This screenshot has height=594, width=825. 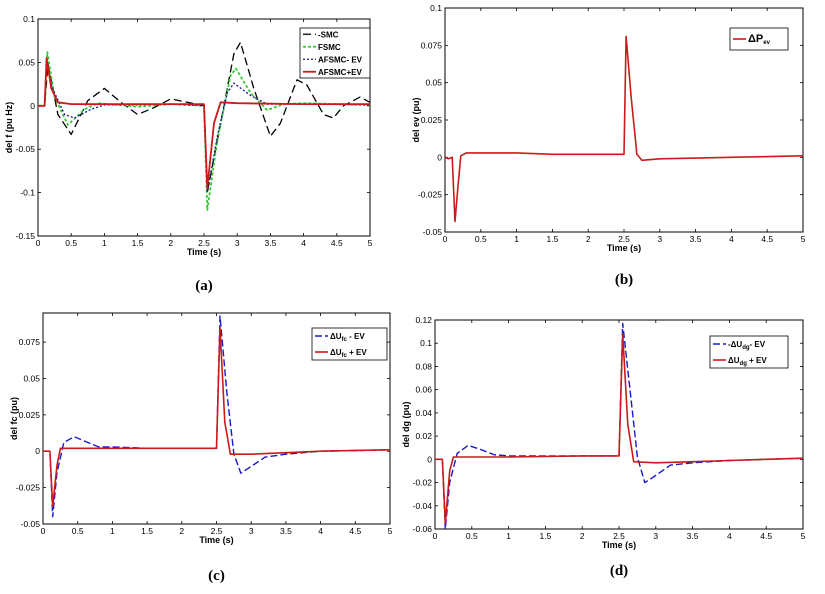 I want to click on y-tick-label: 0.075, so click(x=30, y=342).